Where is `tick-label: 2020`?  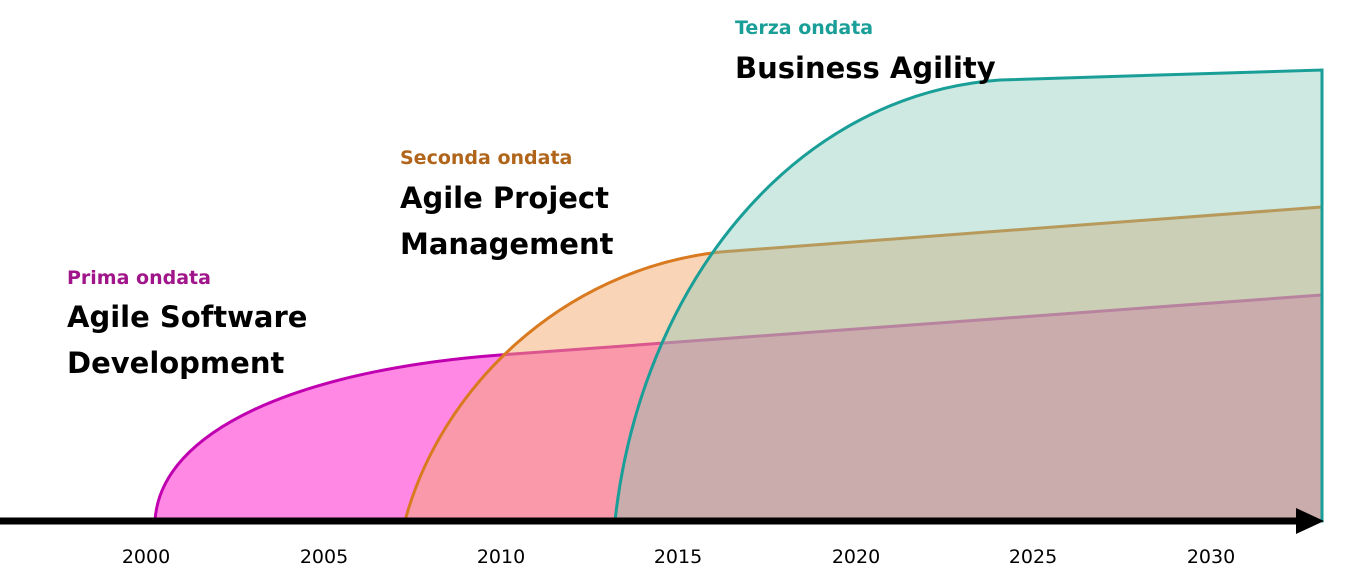 tick-label: 2020 is located at coordinates (856, 557).